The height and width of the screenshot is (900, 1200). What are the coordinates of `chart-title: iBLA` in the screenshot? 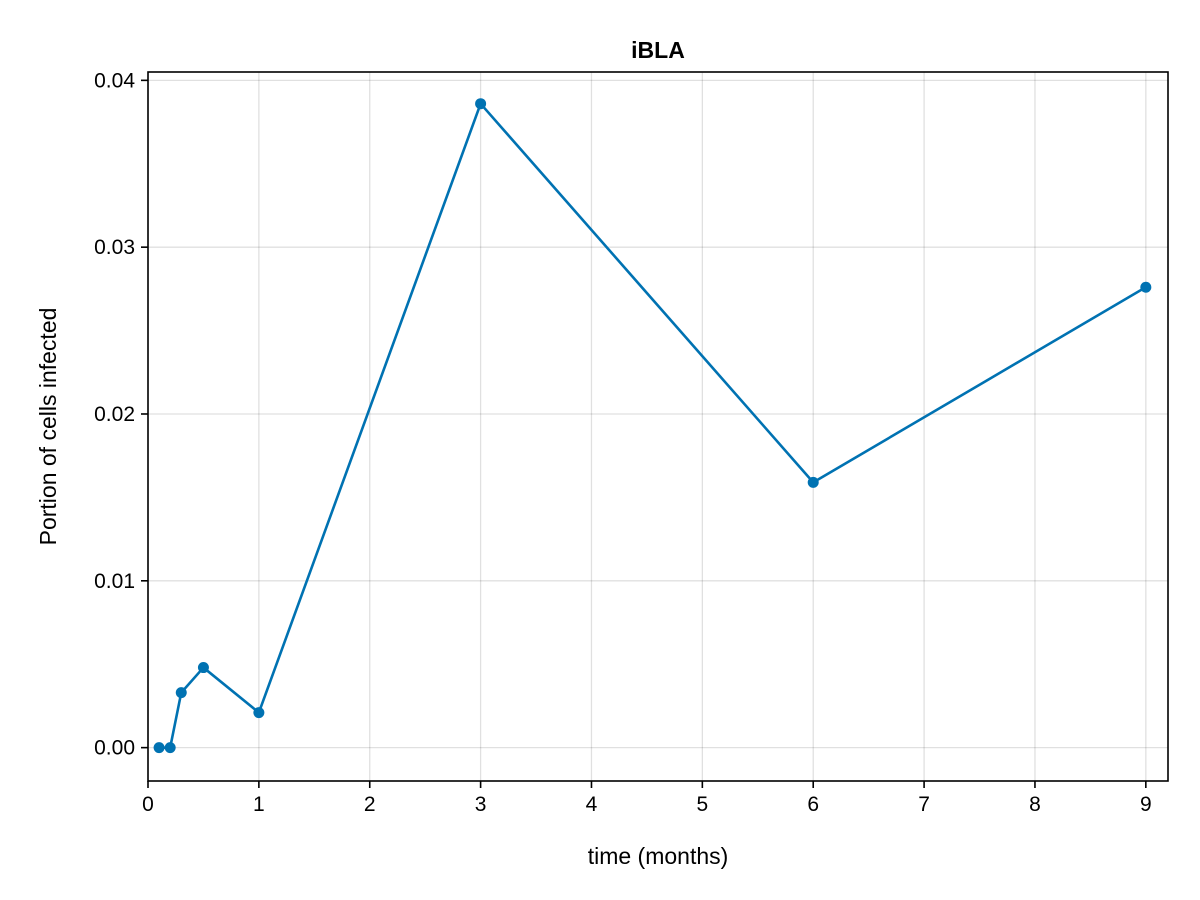 It's located at (658, 50).